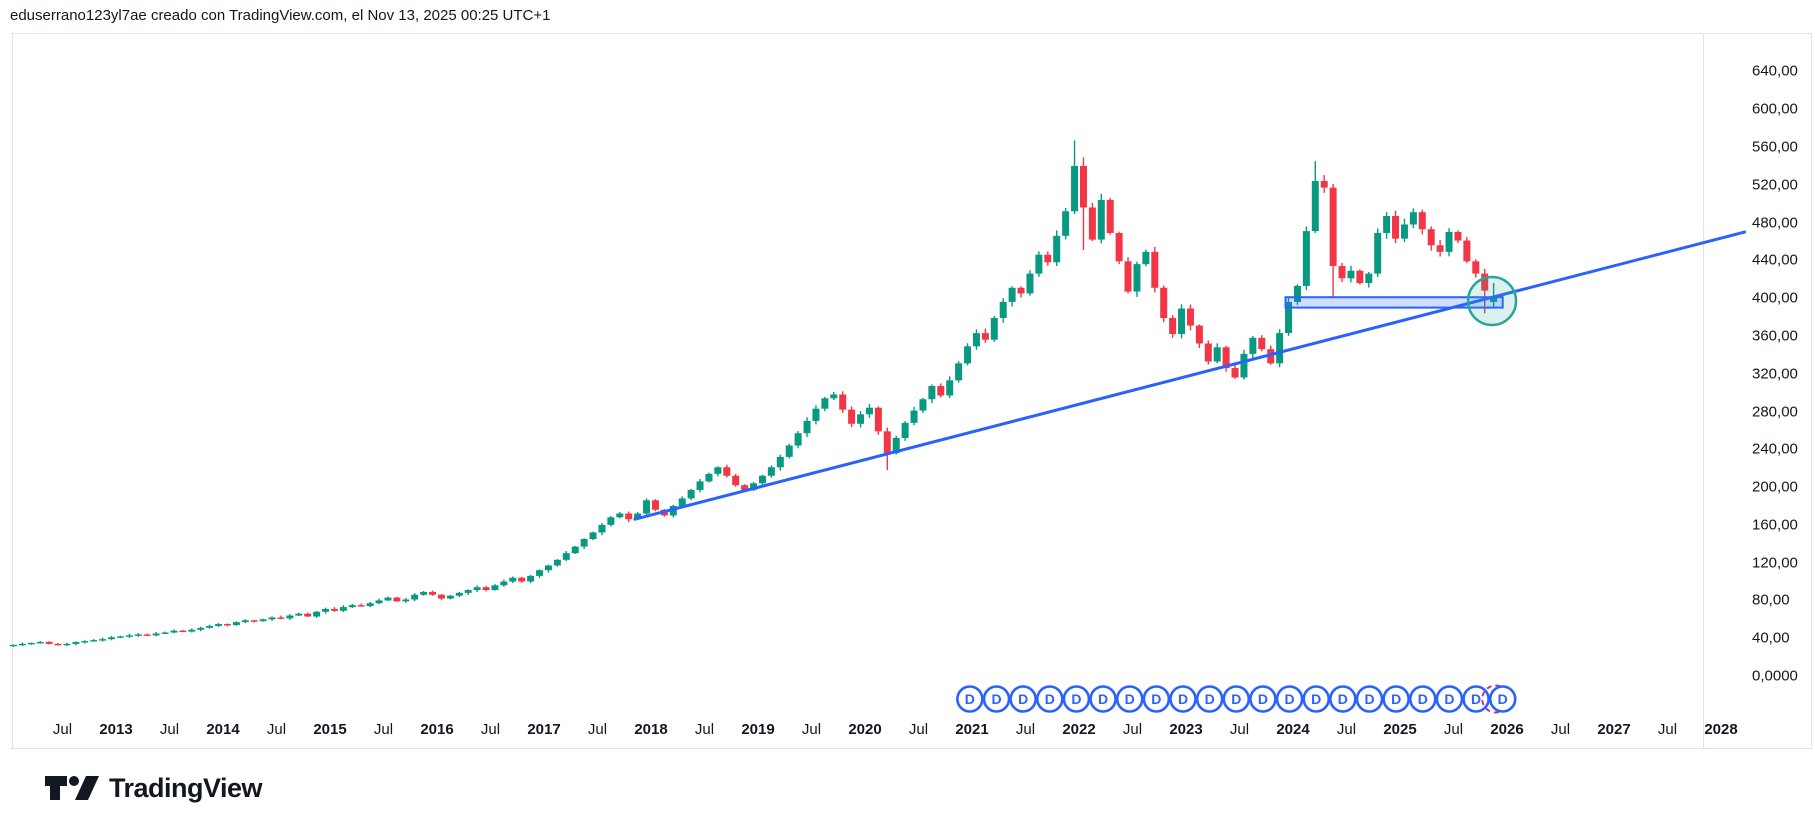 This screenshot has width=1815, height=825. I want to click on dividend-circle, so click(1023, 699).